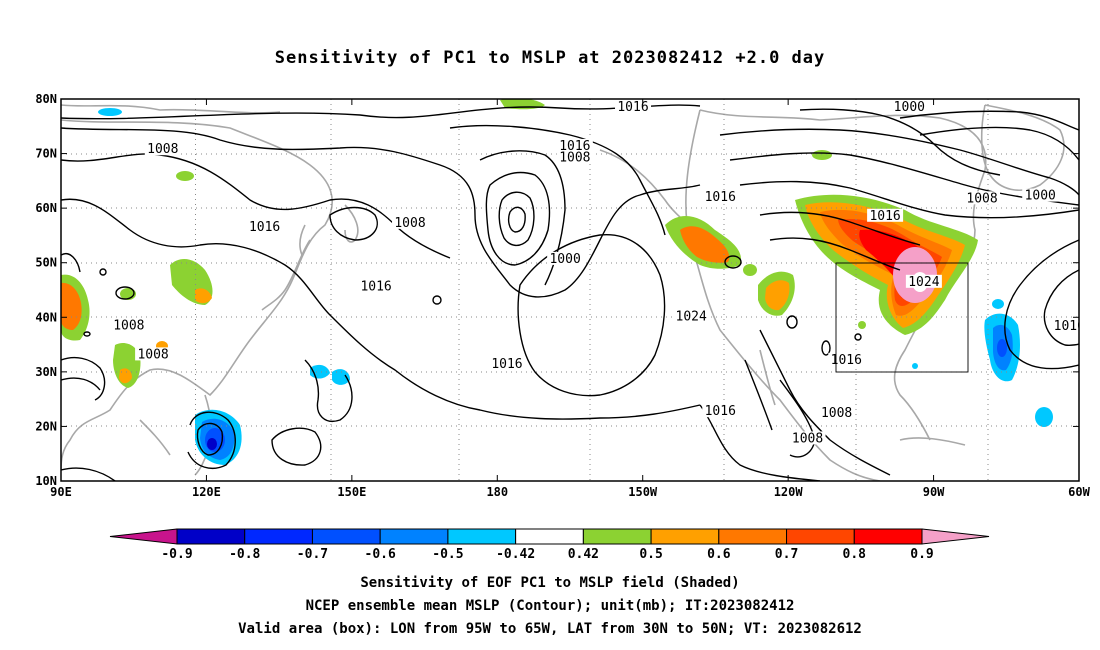 This screenshot has height=650, width=1100. I want to click on colorbar-label: 0.42, so click(583, 554).